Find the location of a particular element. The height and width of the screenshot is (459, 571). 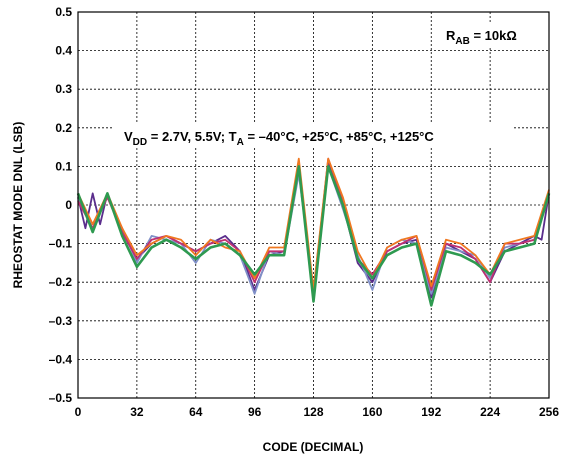

x-tick-label: 160 is located at coordinates (372, 412).